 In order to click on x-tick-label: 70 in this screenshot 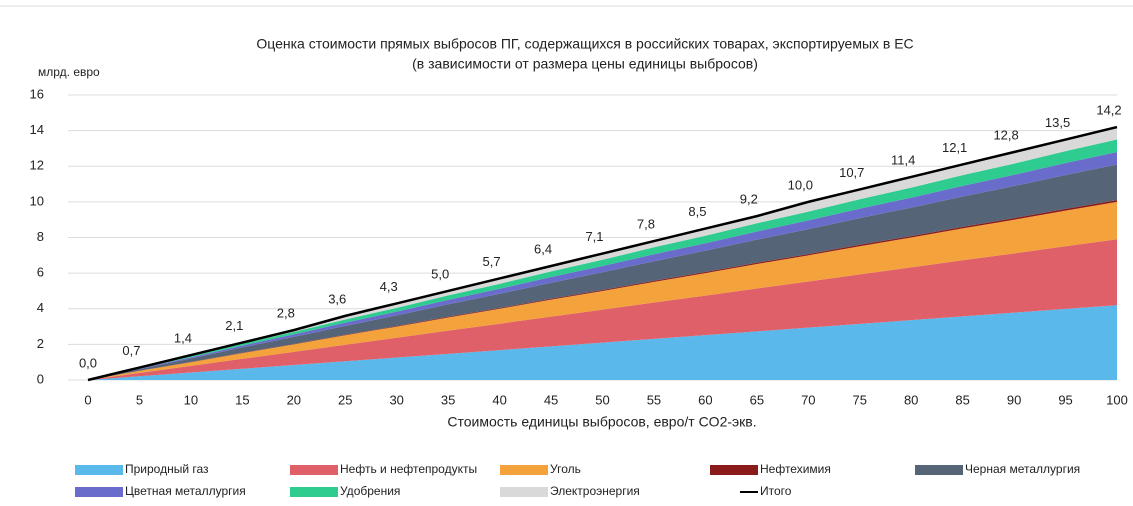, I will do `click(808, 399)`.